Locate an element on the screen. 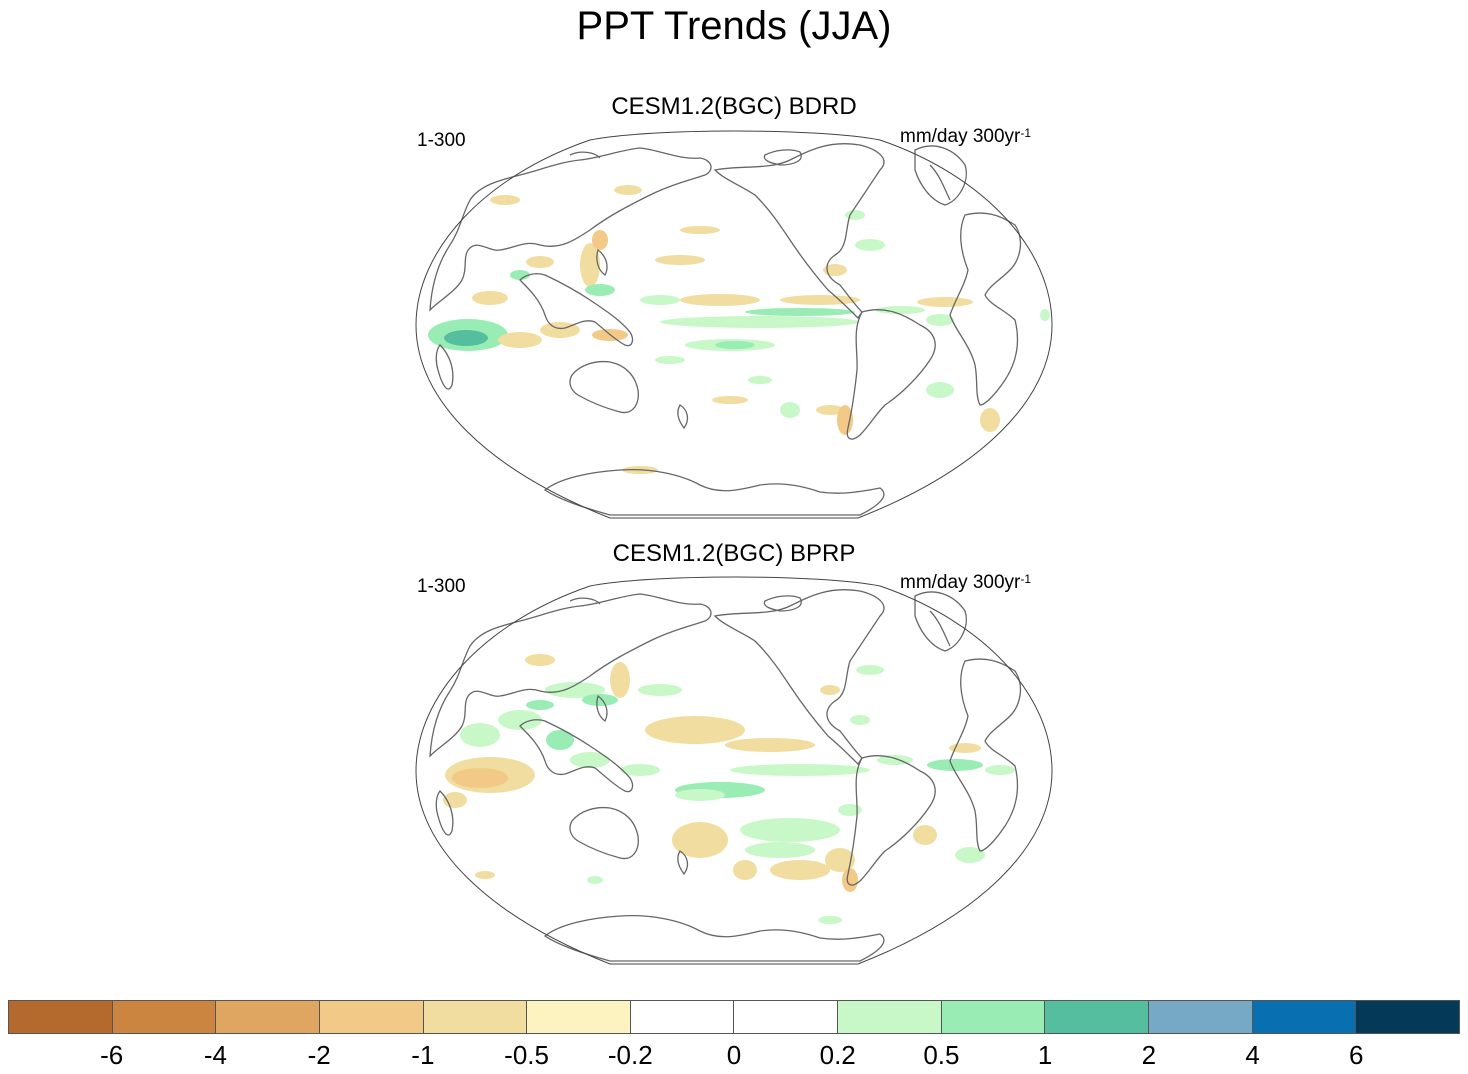 The width and height of the screenshot is (1468, 1074). colorbar-label-9: 1 is located at coordinates (1045, 1055).